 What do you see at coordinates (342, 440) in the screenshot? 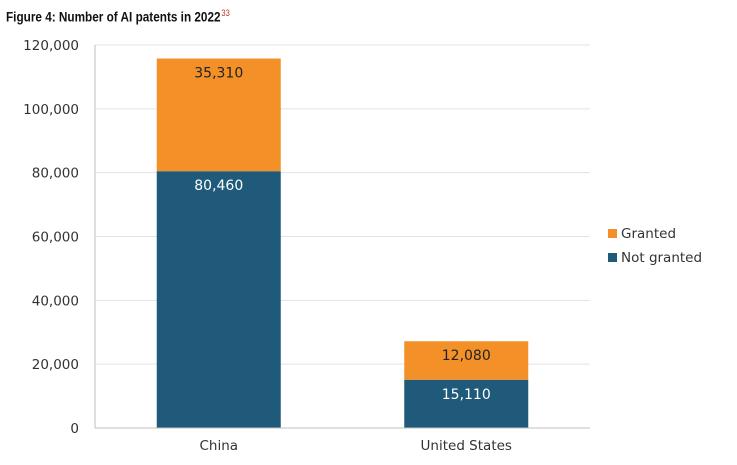
I see `x-axis: China United States` at bounding box center [342, 440].